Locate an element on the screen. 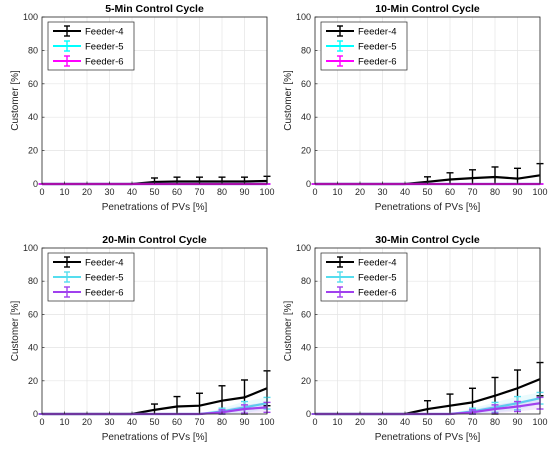  chart-title: 30-Min Control Cycle is located at coordinates (427, 240).